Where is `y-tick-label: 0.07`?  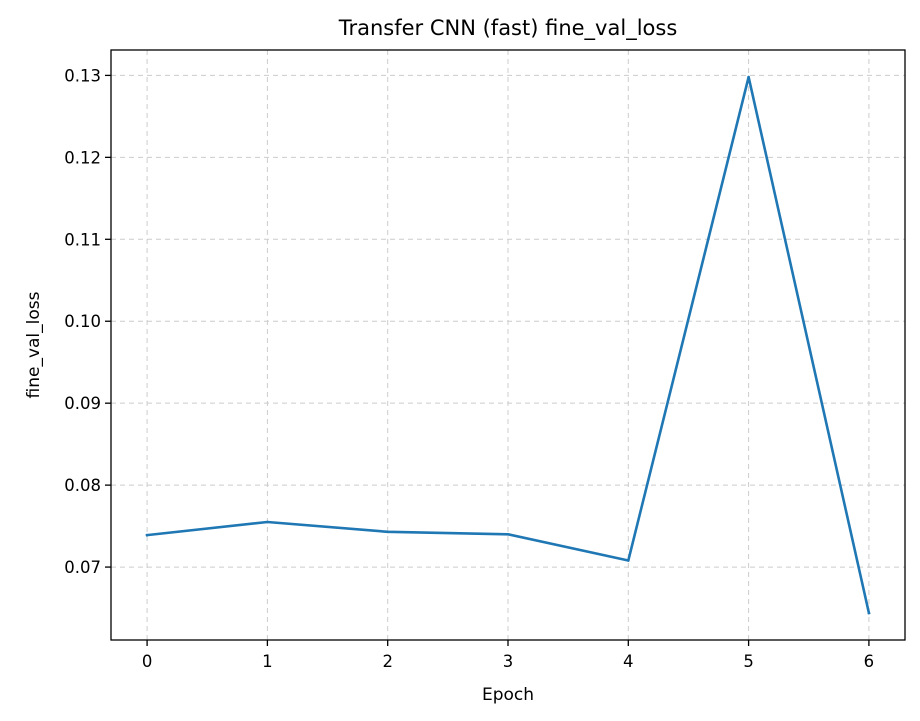 y-tick-label: 0.07 is located at coordinates (82, 567).